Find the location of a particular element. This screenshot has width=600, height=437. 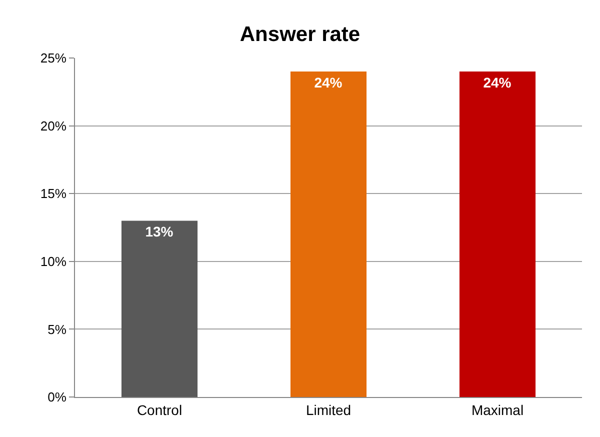

y-tick-label: 5% is located at coordinates (57, 329).